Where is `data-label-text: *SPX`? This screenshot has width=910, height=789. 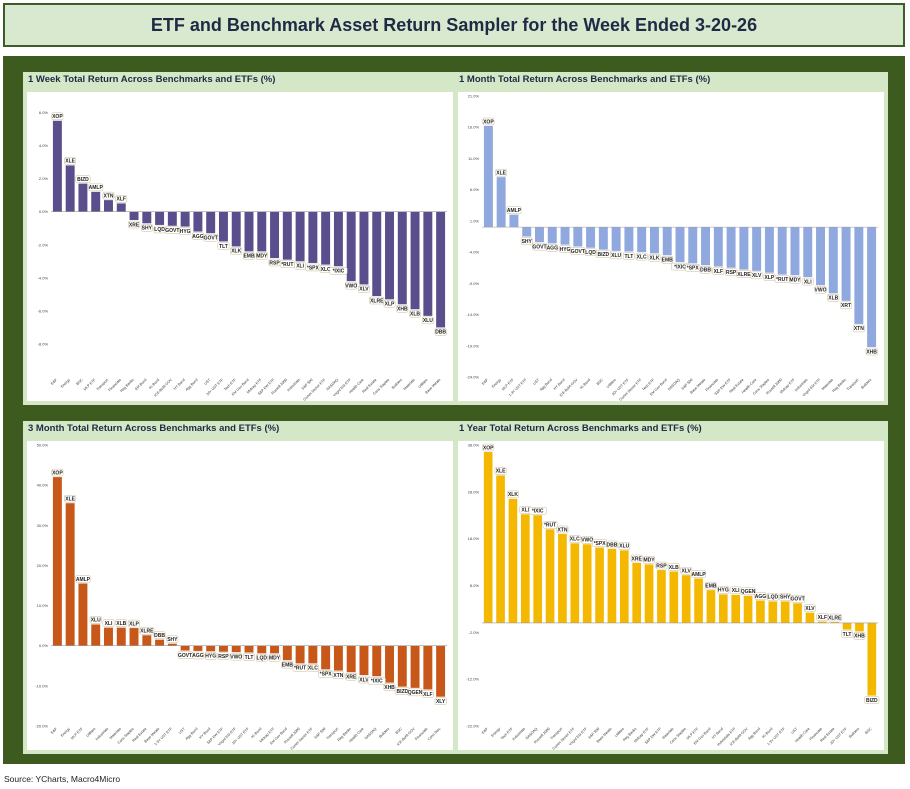 data-label-text: *SPX is located at coordinates (600, 544).